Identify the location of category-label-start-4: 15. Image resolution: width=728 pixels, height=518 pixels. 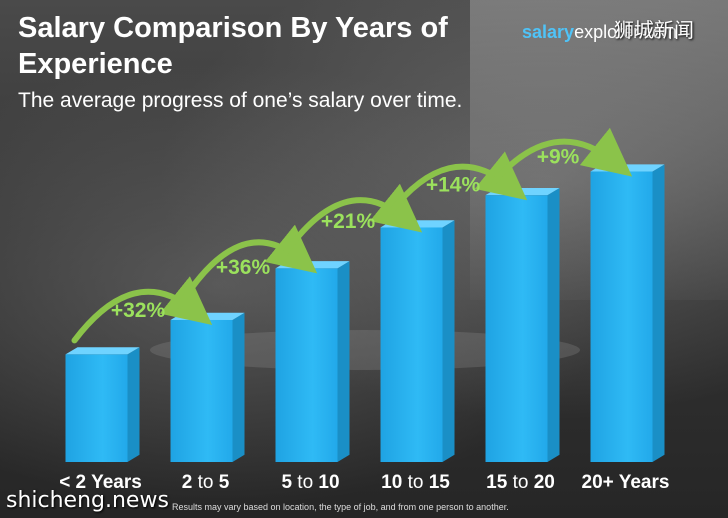
(497, 482).